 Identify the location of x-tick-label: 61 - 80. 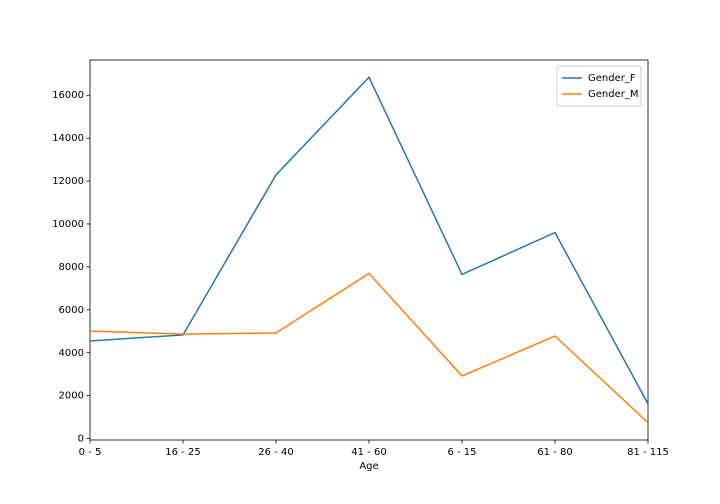
(554, 452).